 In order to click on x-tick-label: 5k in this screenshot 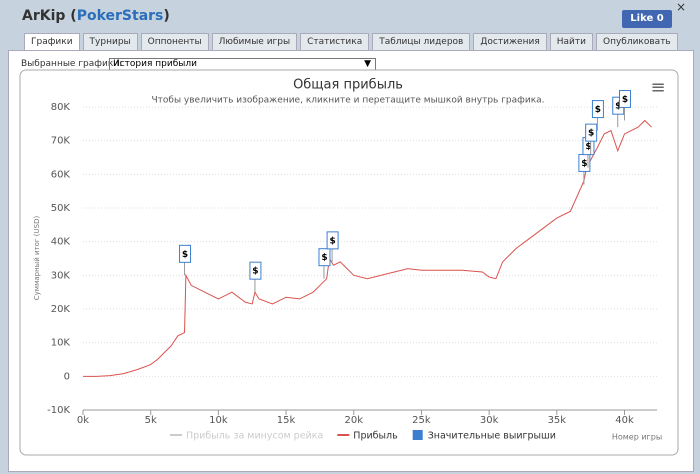, I will do `click(151, 420)`.